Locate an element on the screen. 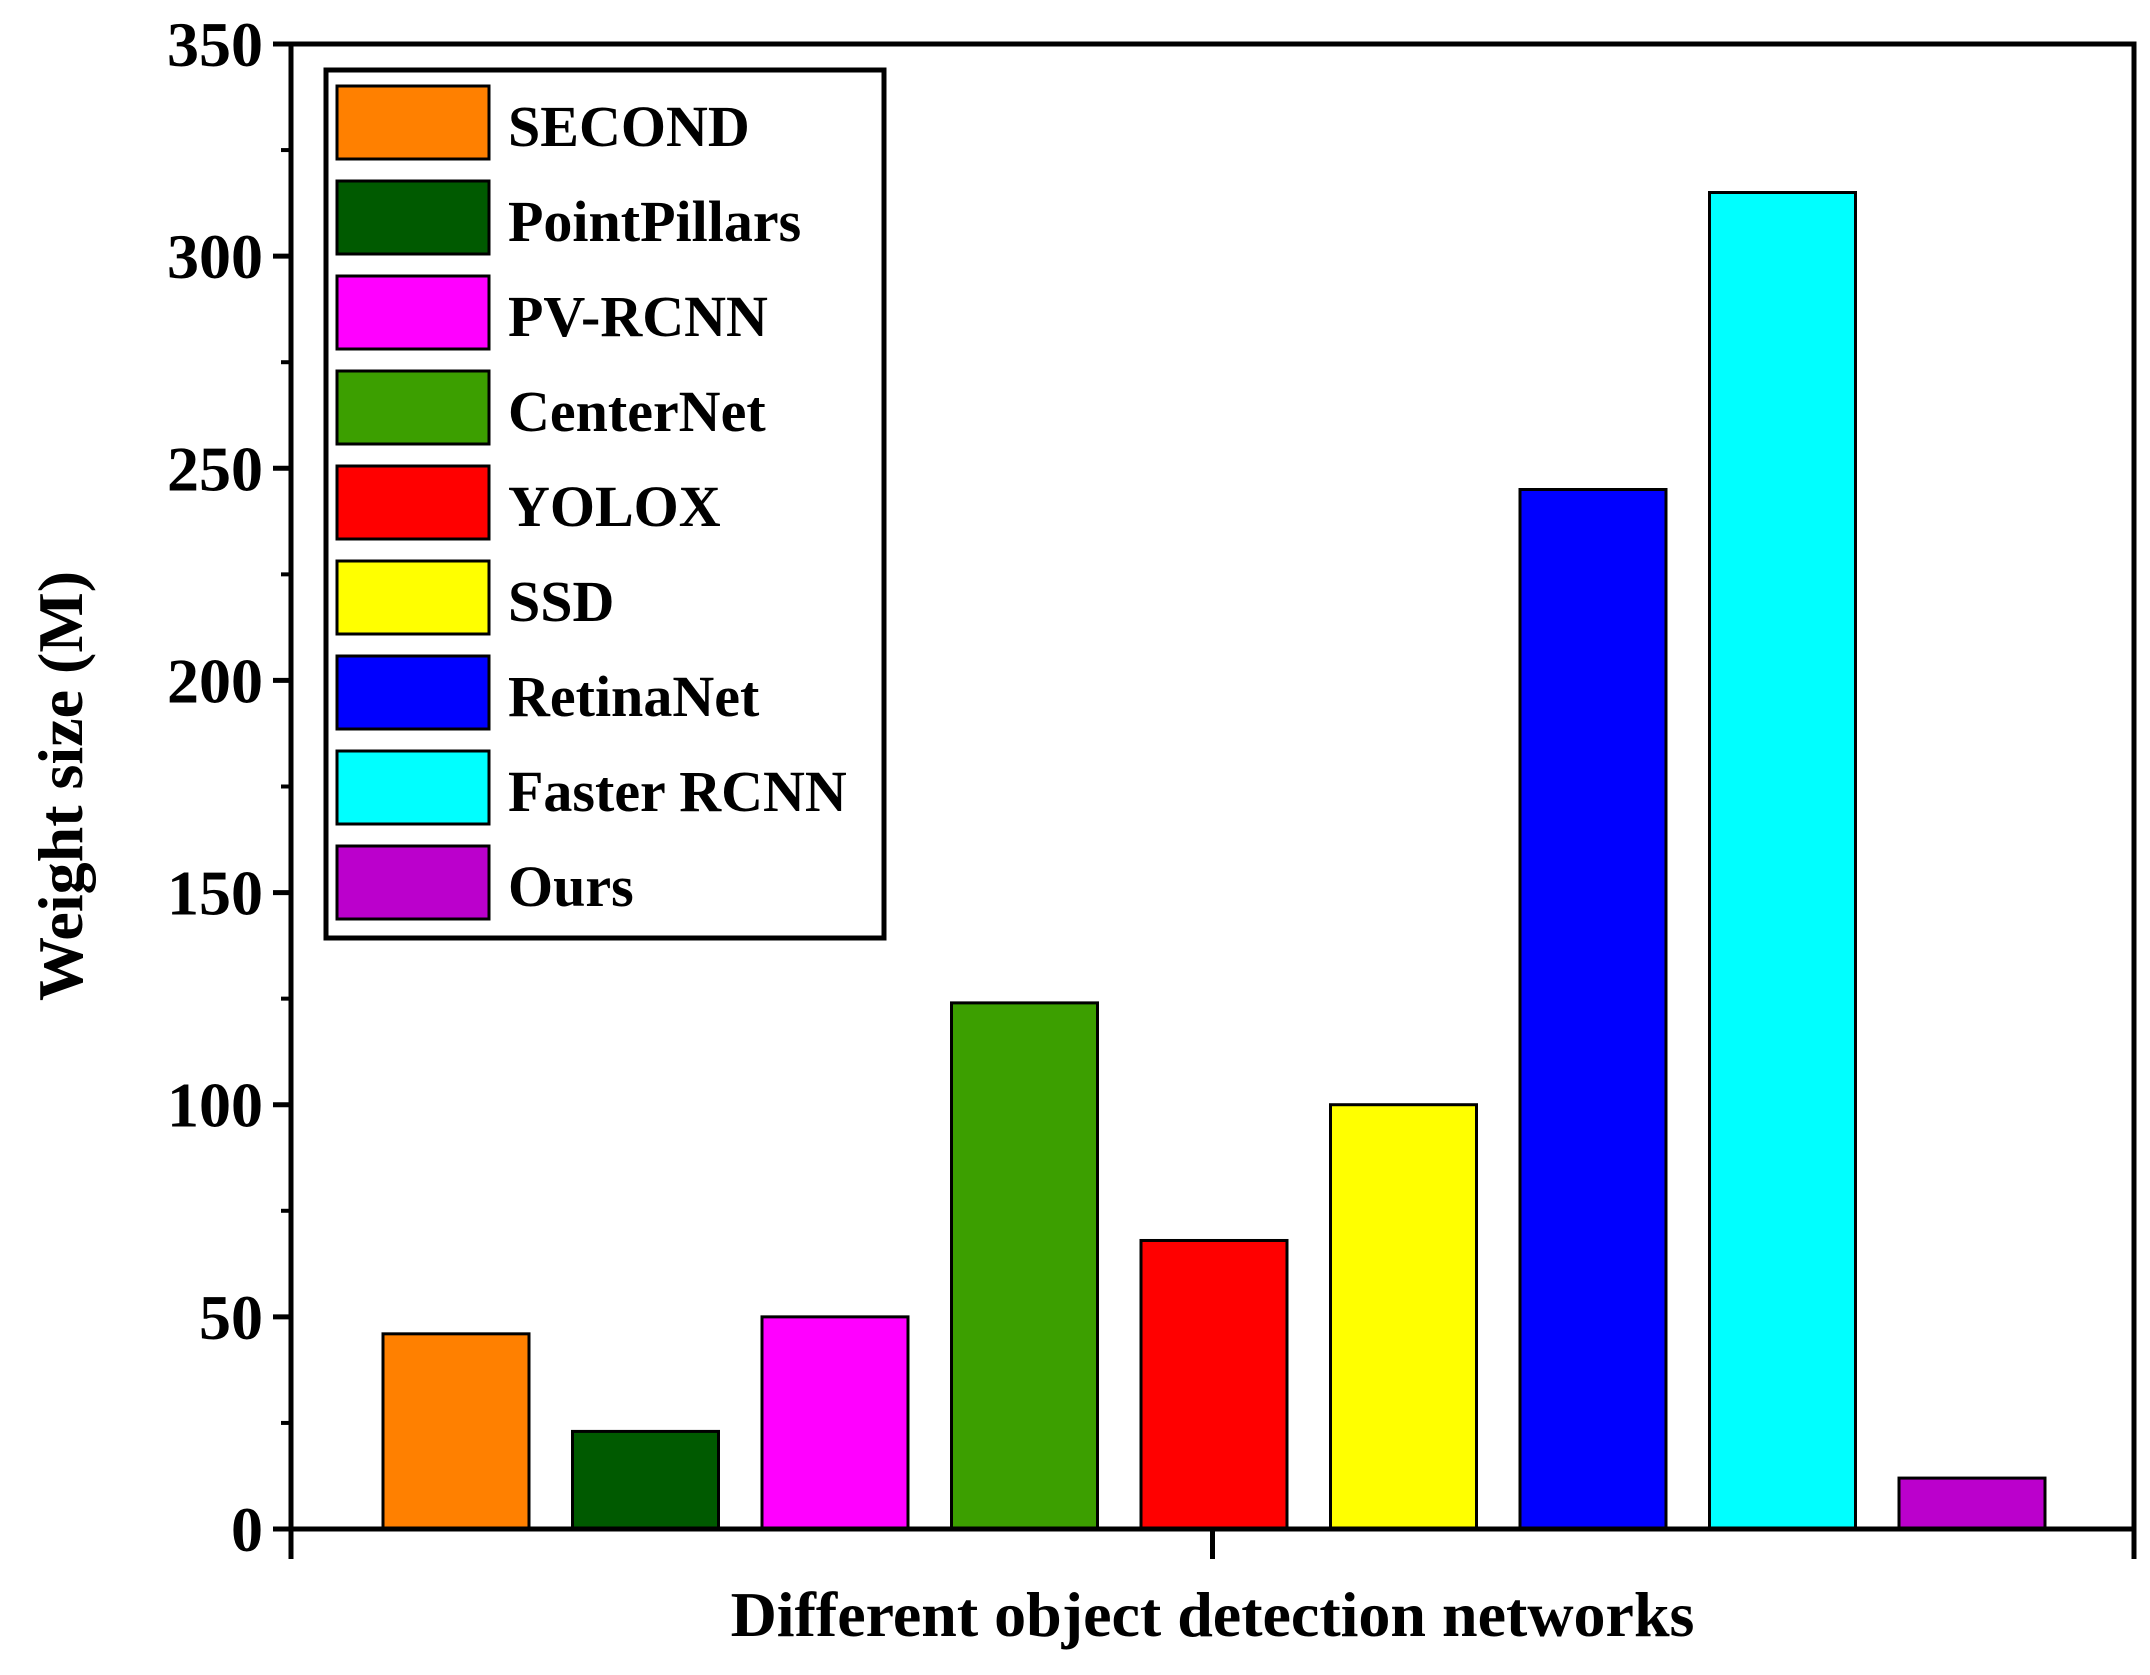 Image resolution: width=2150 pixels, height=1675 pixels. y-tick-label: 200 is located at coordinates (215, 680).